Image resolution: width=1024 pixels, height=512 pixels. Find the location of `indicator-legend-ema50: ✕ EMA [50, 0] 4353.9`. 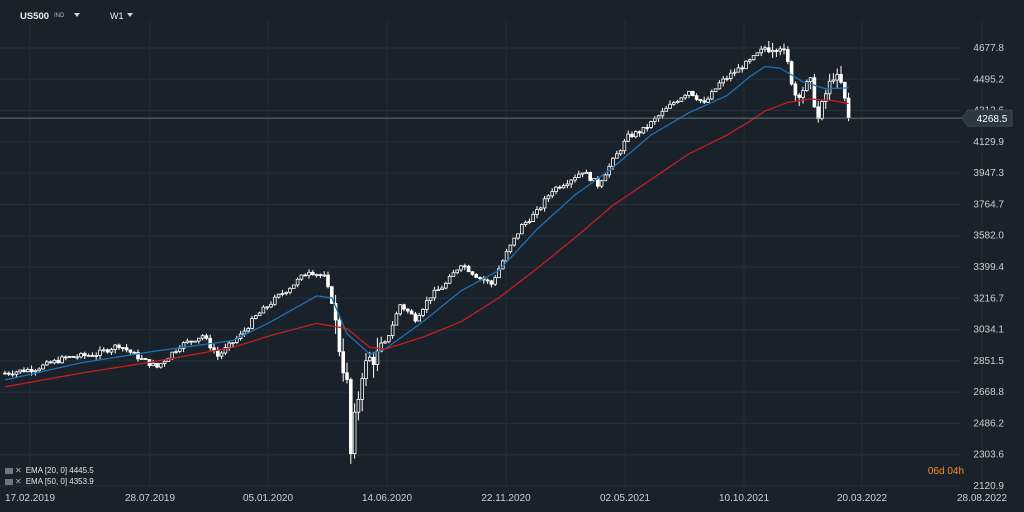

indicator-legend-ema50: ✕ EMA [50, 0] 4353.9 is located at coordinates (49, 481).